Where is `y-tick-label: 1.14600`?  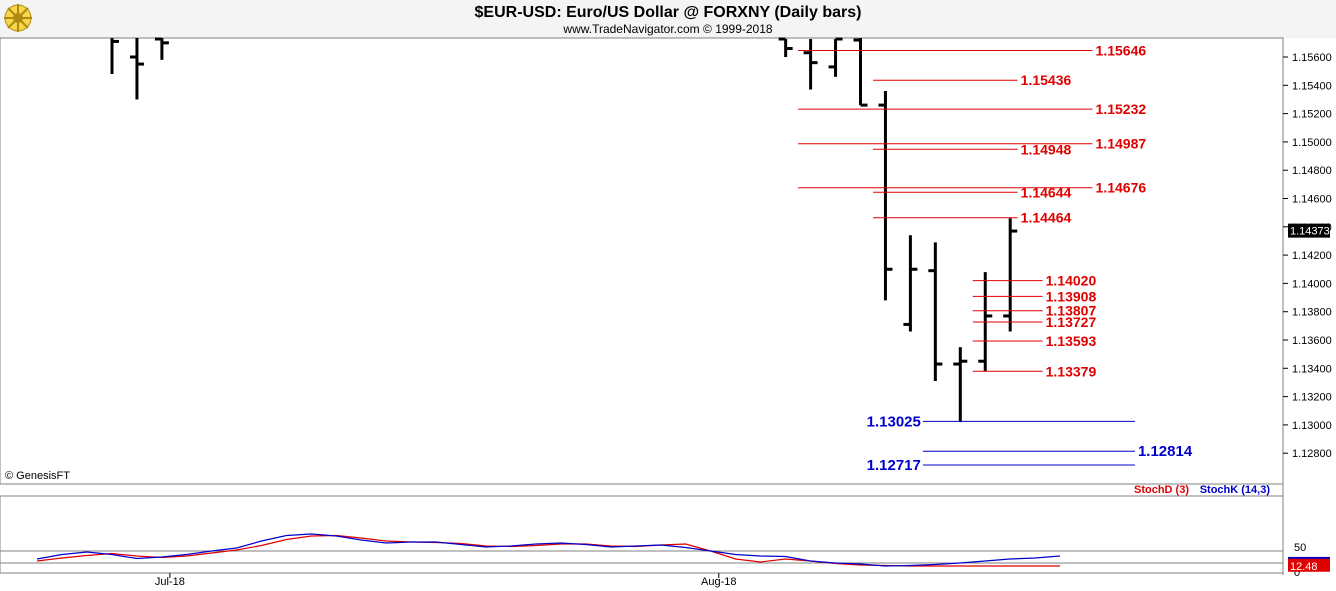 y-tick-label: 1.14600 is located at coordinates (1312, 200).